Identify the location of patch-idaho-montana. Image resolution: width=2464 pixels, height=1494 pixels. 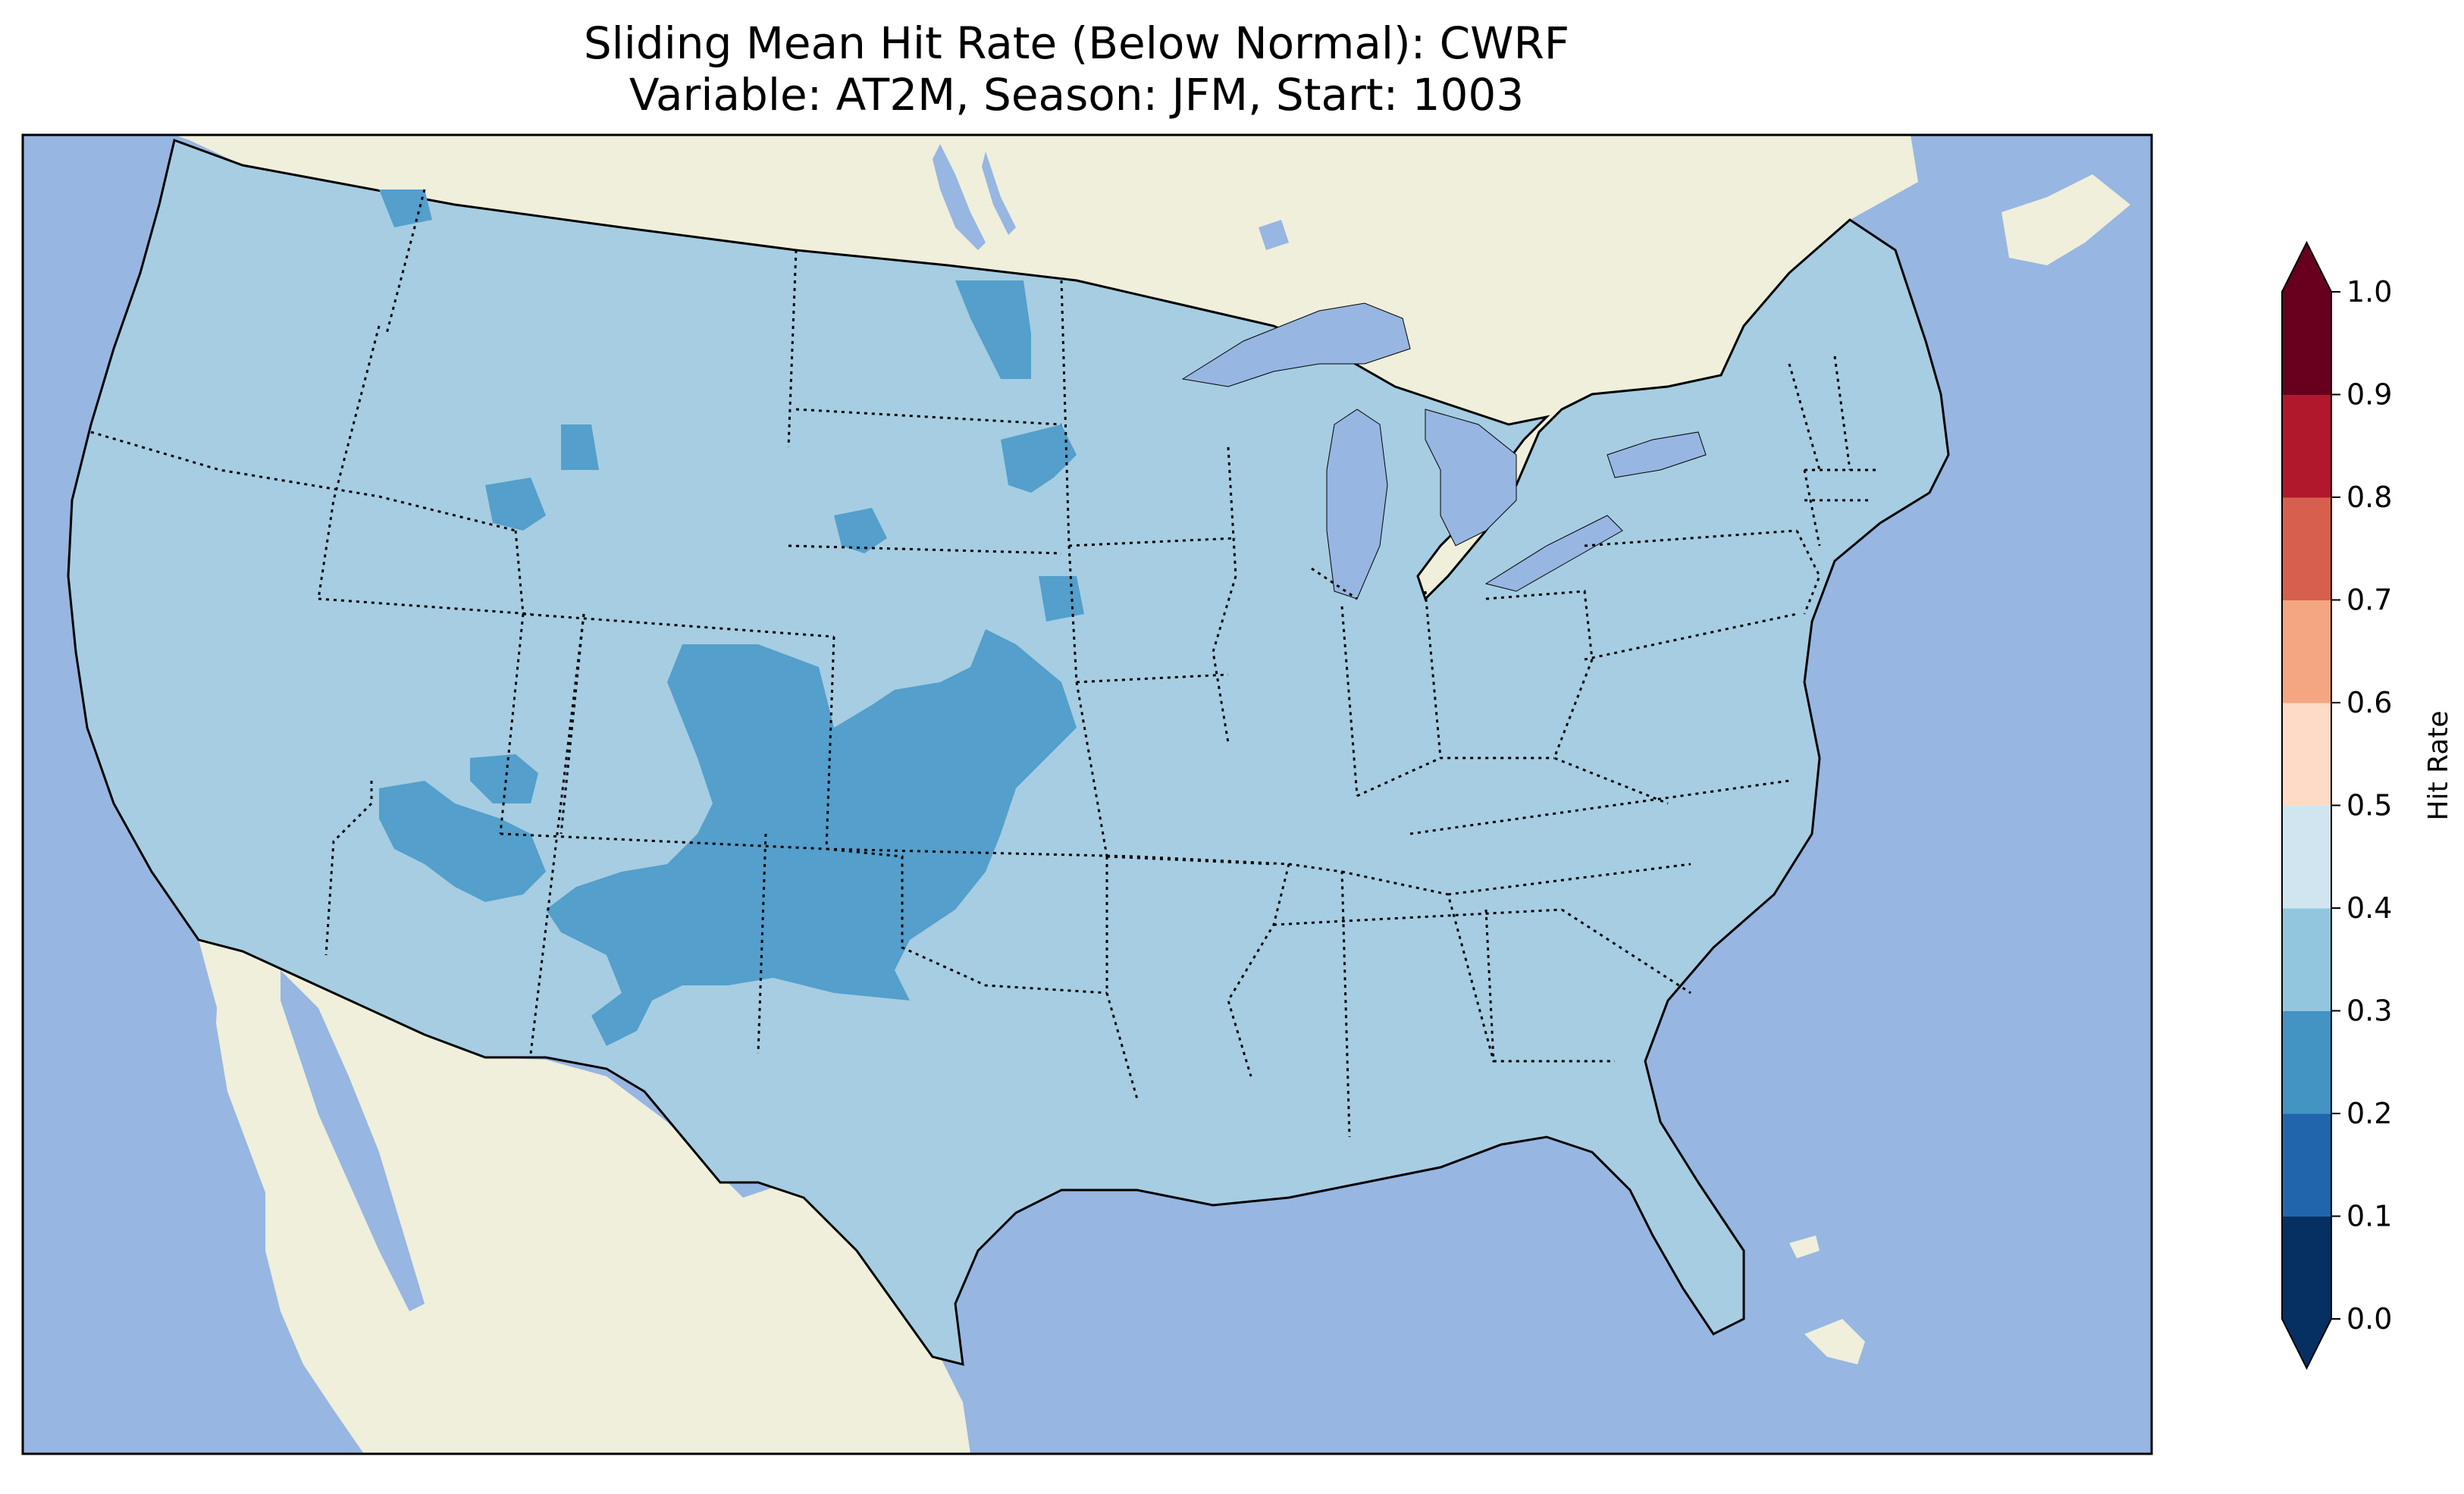
(515, 504).